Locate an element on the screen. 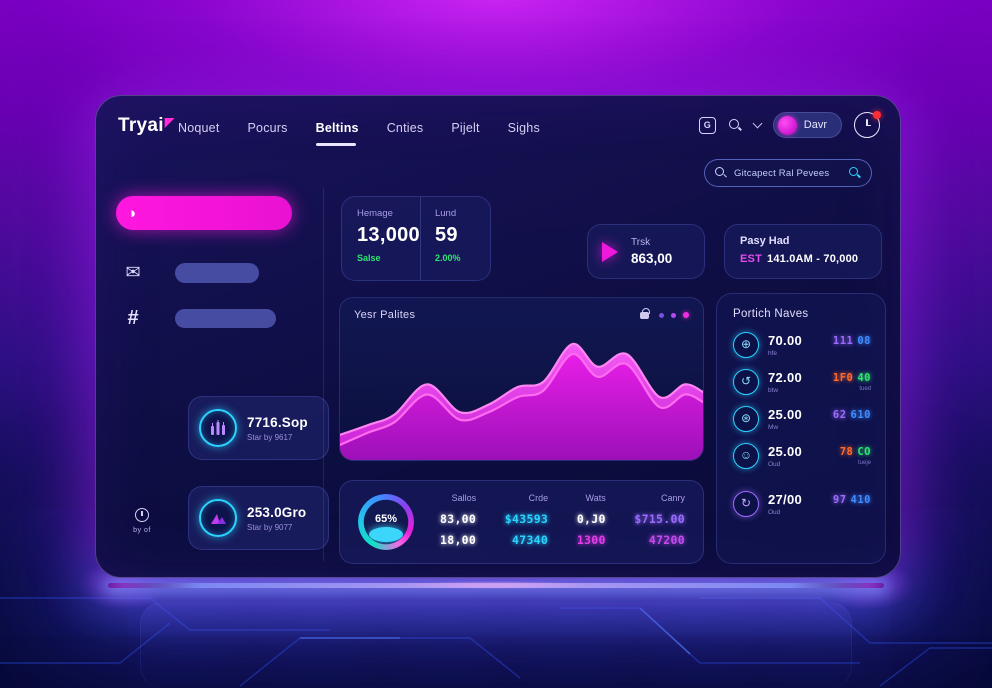 Image resolution: width=992 pixels, height=688 pixels. nav-item-pocurs: Pocurs is located at coordinates (267, 128).